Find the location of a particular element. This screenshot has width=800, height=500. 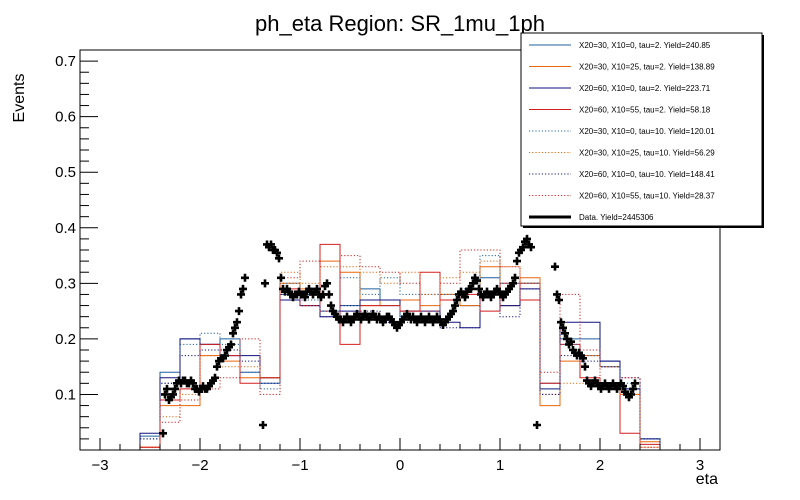

legend-label-1: X20=30, X10=0, tau=2. Yield=240.85 is located at coordinates (645, 45).